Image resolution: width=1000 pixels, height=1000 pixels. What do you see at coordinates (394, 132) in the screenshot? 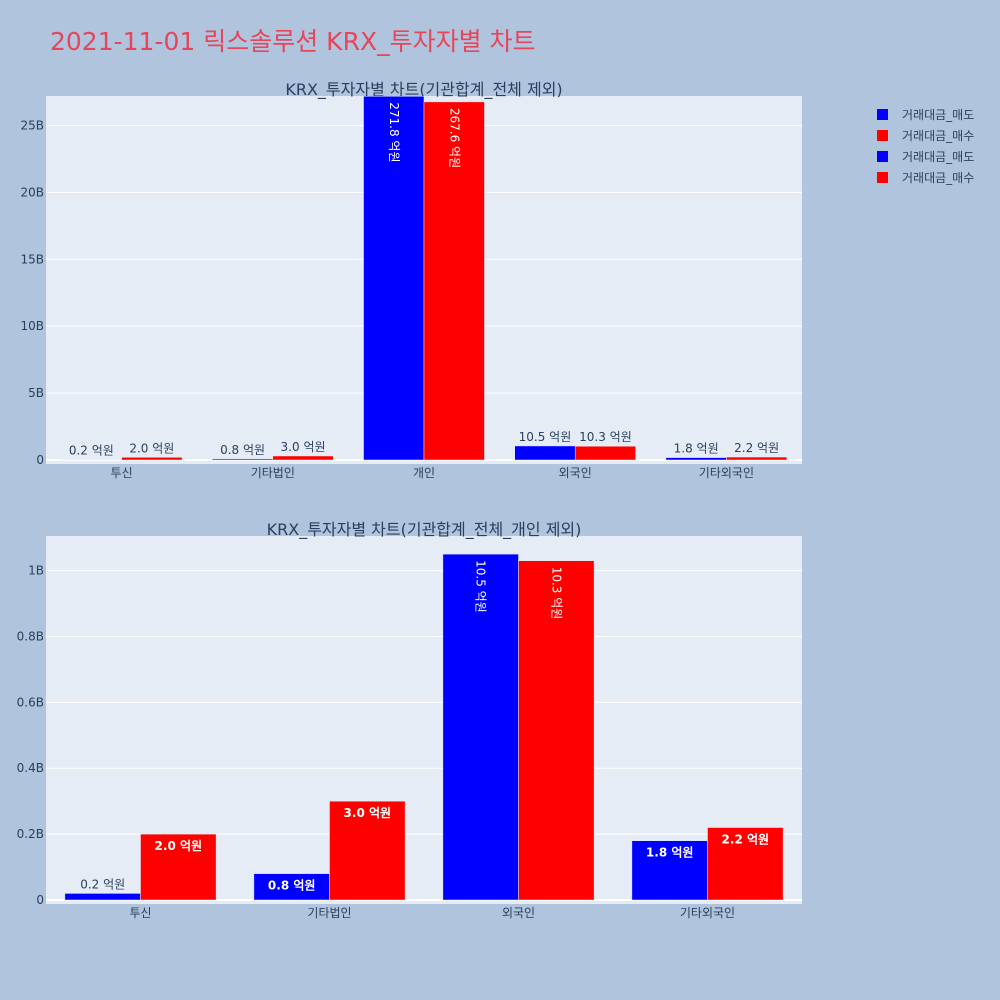
I see `bar-label: 271.8 억원` at bounding box center [394, 132].